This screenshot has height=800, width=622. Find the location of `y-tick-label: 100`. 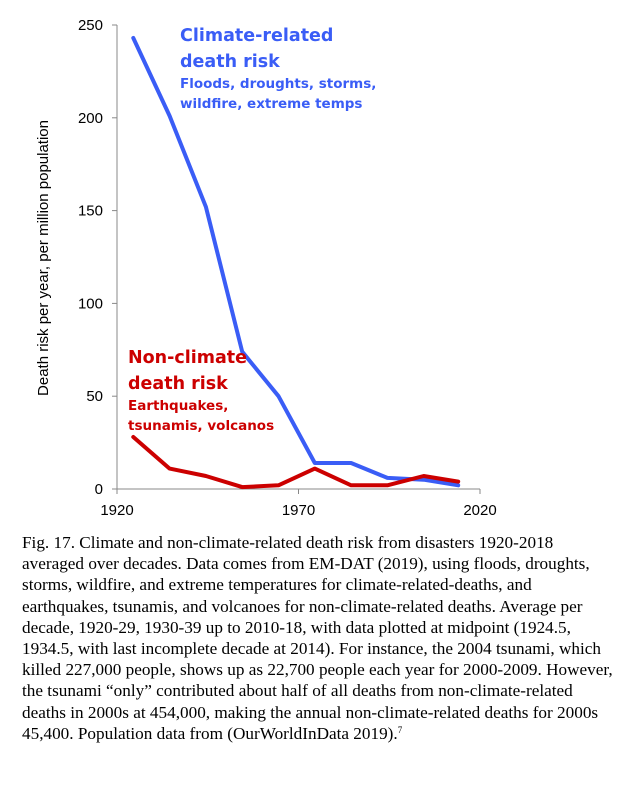

y-tick-label: 100 is located at coordinates (90, 303).